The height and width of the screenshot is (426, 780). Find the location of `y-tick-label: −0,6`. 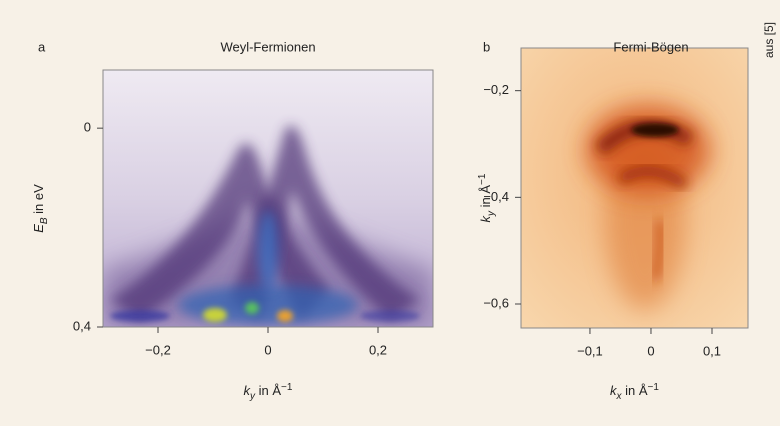

y-tick-label: −0,6 is located at coordinates (496, 302).